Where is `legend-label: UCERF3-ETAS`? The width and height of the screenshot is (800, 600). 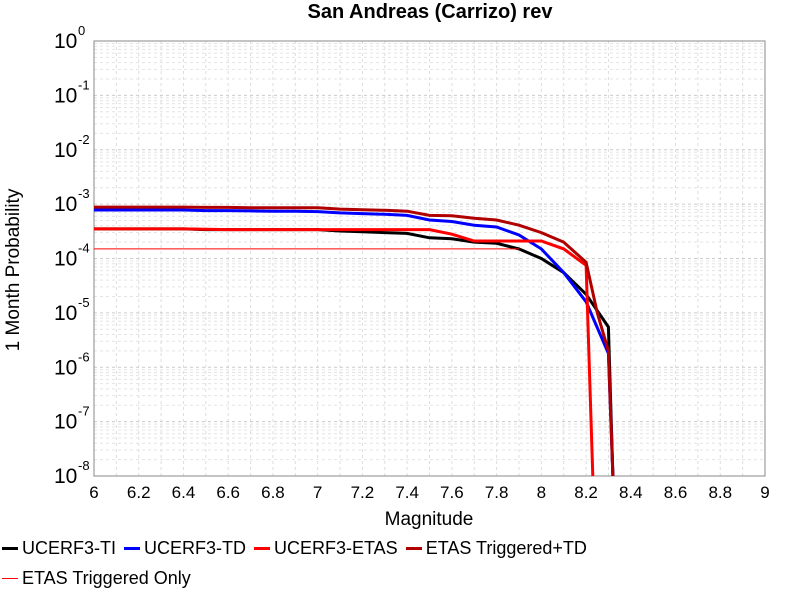 legend-label: UCERF3-ETAS is located at coordinates (336, 548).